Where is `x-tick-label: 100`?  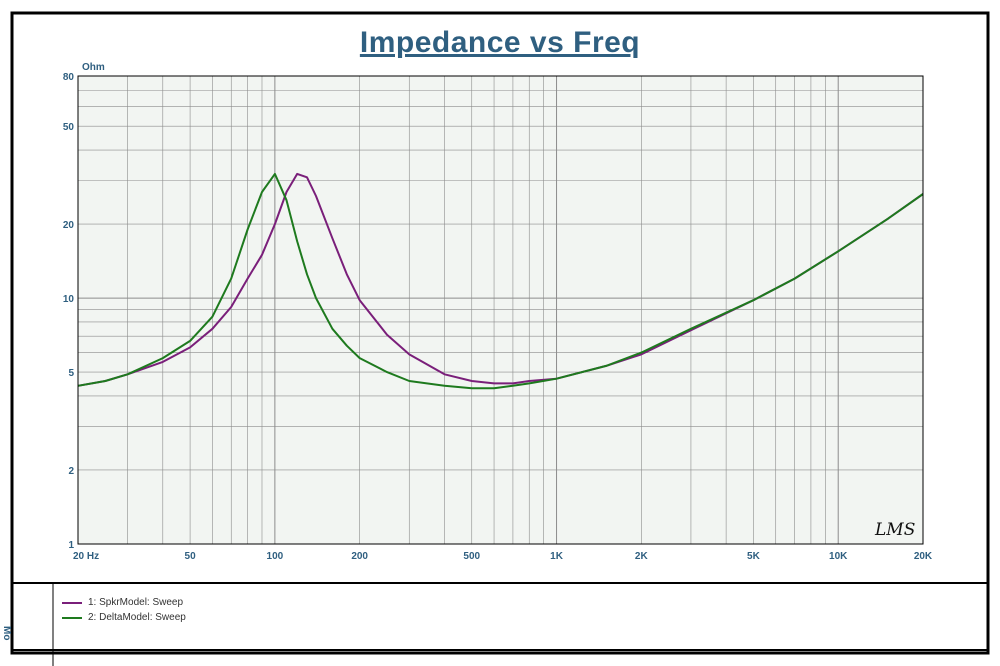
x-tick-label: 100 is located at coordinates (275, 556).